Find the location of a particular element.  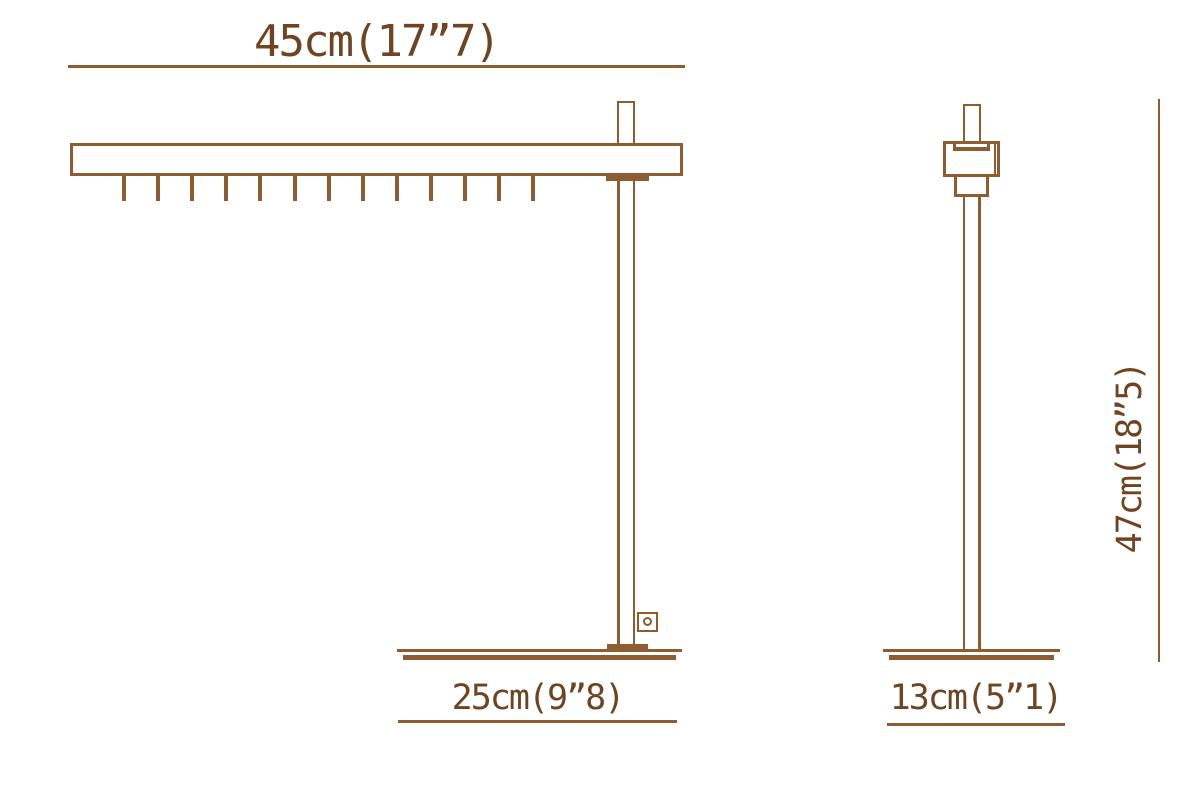

front-base-width-dimension-label: 25cm(9”8) is located at coordinates (538, 698).